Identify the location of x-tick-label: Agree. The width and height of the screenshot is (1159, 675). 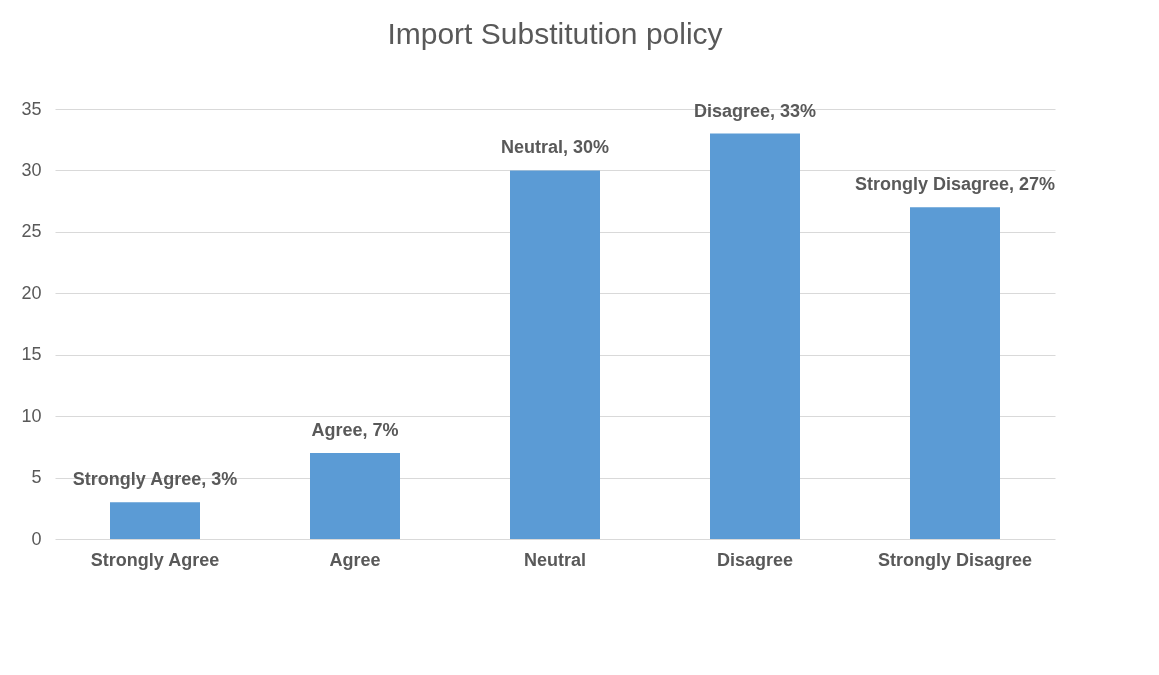
(355, 559).